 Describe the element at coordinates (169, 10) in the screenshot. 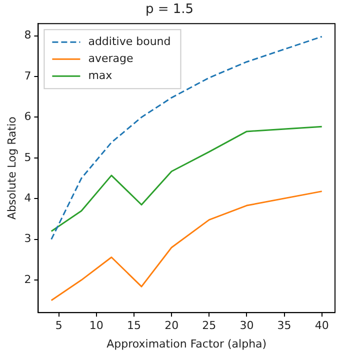

I see `chart-title: p = 1.5` at that location.